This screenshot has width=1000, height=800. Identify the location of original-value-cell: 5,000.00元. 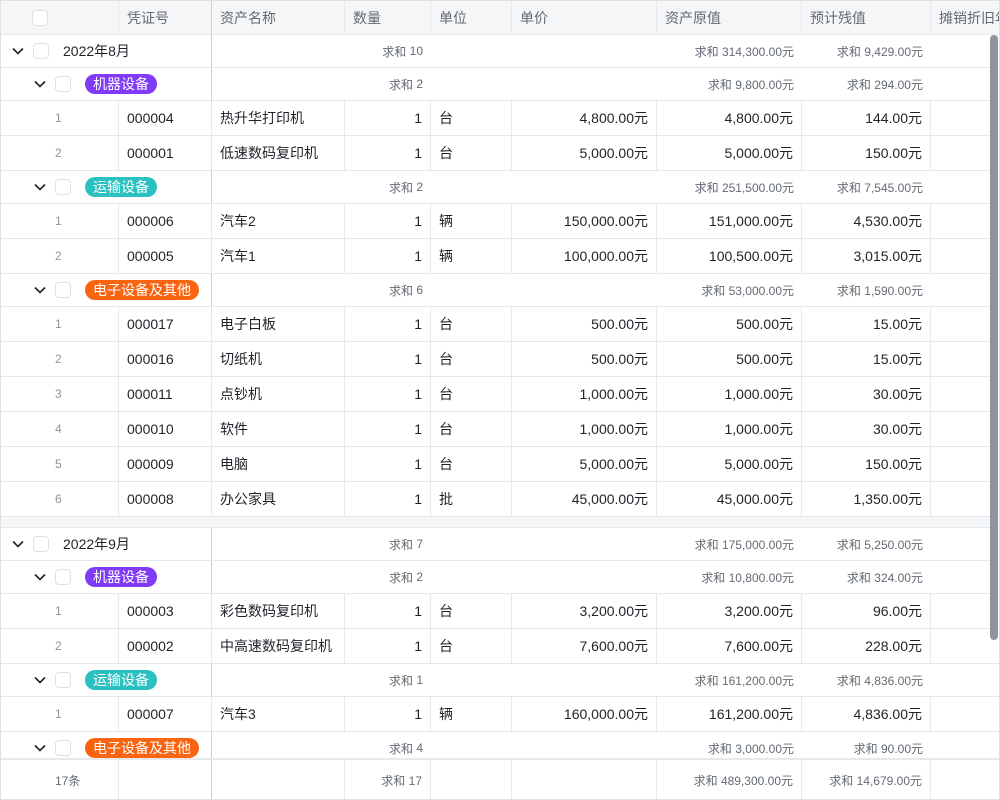
(729, 153).